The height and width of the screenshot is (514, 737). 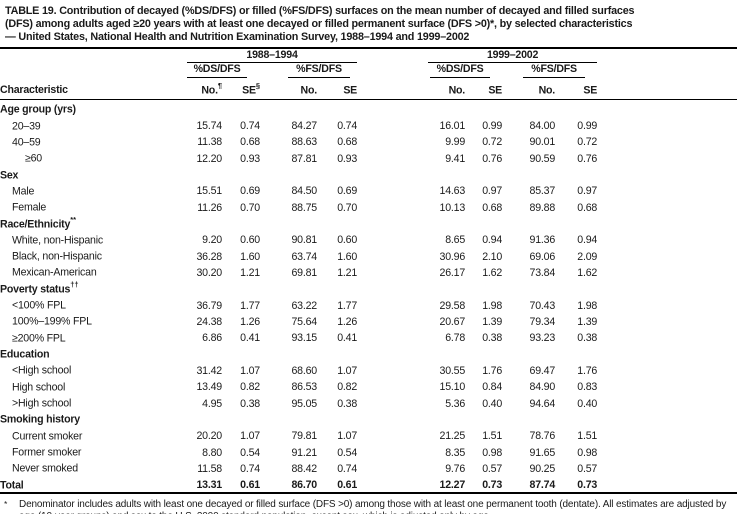 What do you see at coordinates (587, 322) in the screenshot?
I see `cell-fs-se-1999: 1.39` at bounding box center [587, 322].